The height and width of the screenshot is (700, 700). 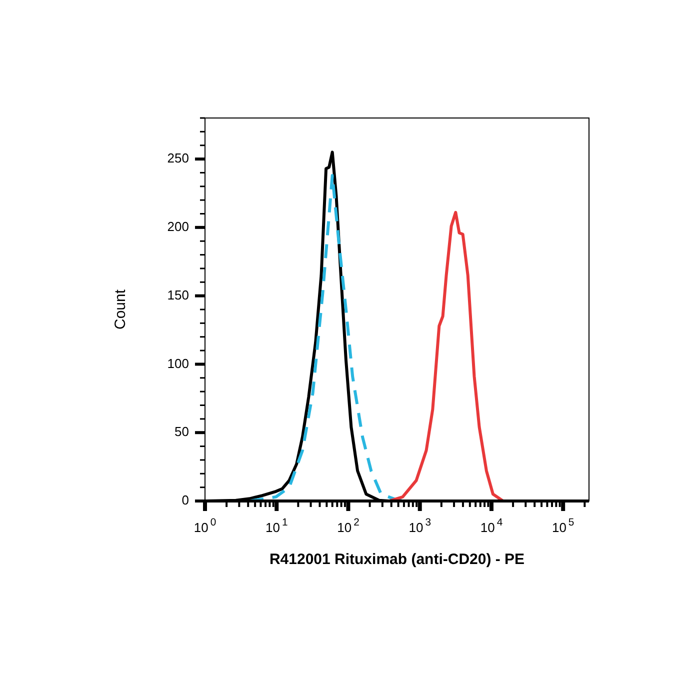 What do you see at coordinates (178, 363) in the screenshot?
I see `y-tick-label: 100` at bounding box center [178, 363].